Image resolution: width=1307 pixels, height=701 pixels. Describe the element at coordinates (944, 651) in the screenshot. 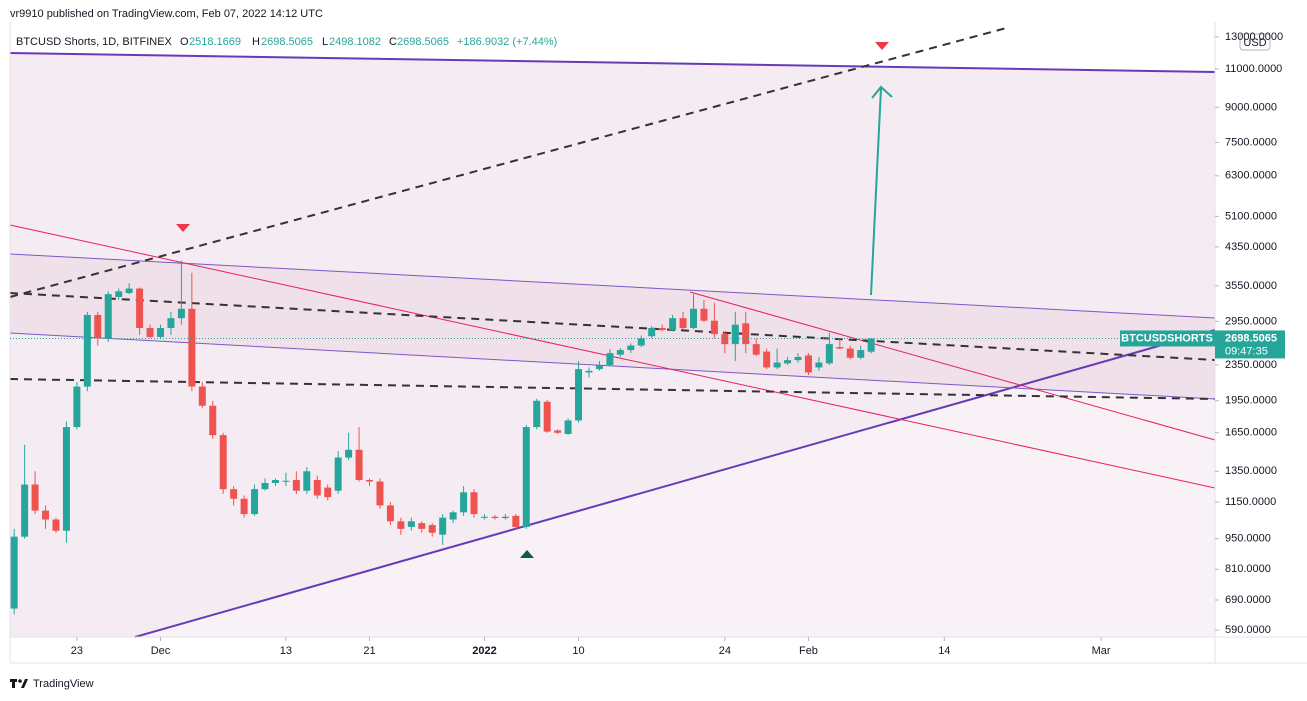

I see `x-tick-label: 14` at that location.